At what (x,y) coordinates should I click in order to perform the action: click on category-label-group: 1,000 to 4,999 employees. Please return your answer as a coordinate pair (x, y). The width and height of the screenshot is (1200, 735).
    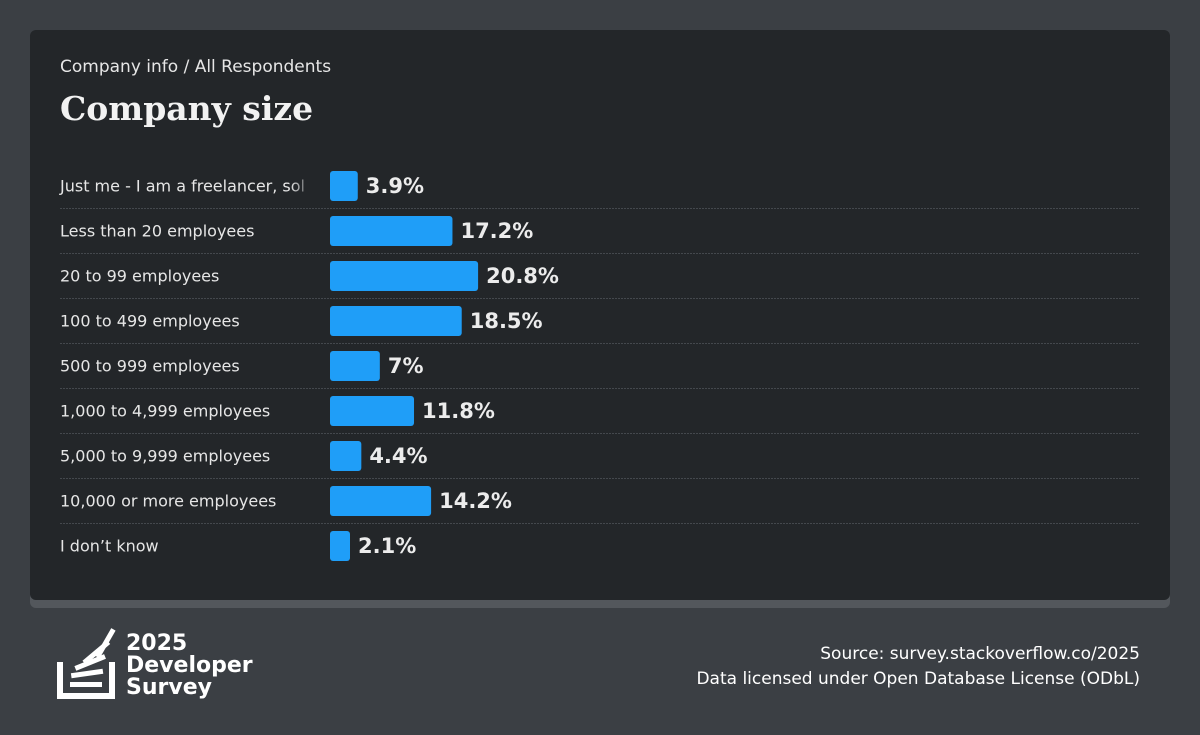
    Looking at the image, I should click on (165, 411).